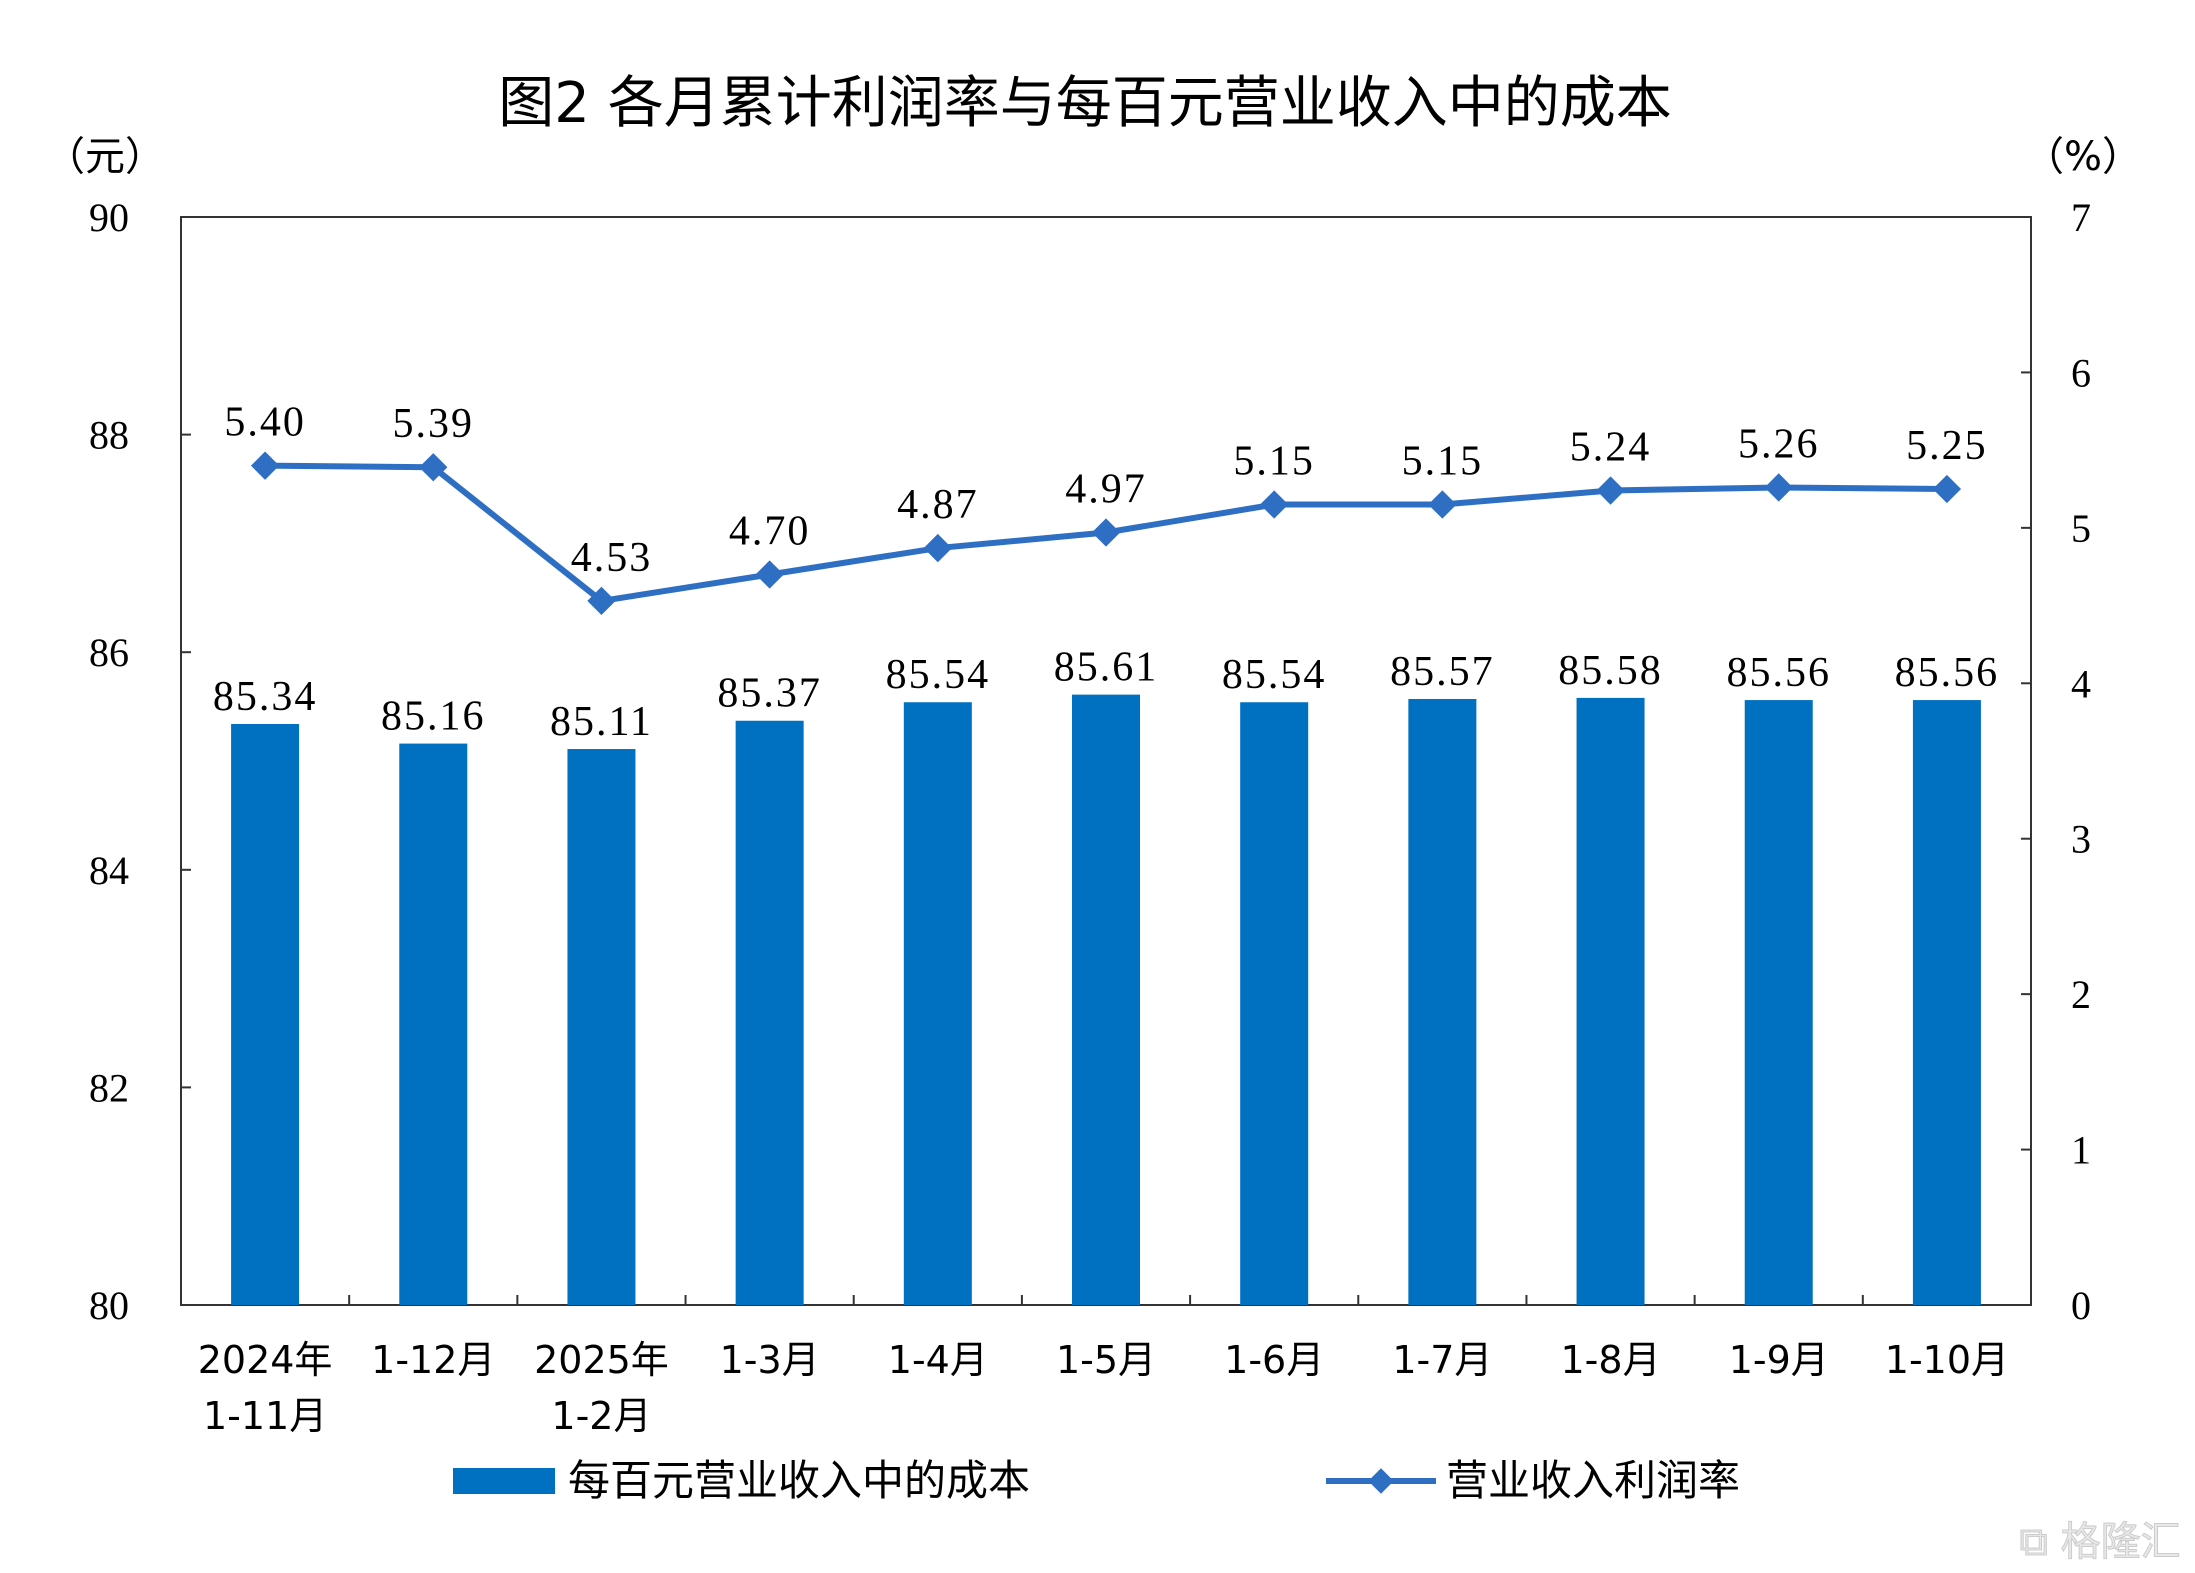 Image resolution: width=2195 pixels, height=1573 pixels. Describe the element at coordinates (1096, 1480) in the screenshot. I see `legend: 每百元营业收入中的成本 营业收入利润率` at that location.